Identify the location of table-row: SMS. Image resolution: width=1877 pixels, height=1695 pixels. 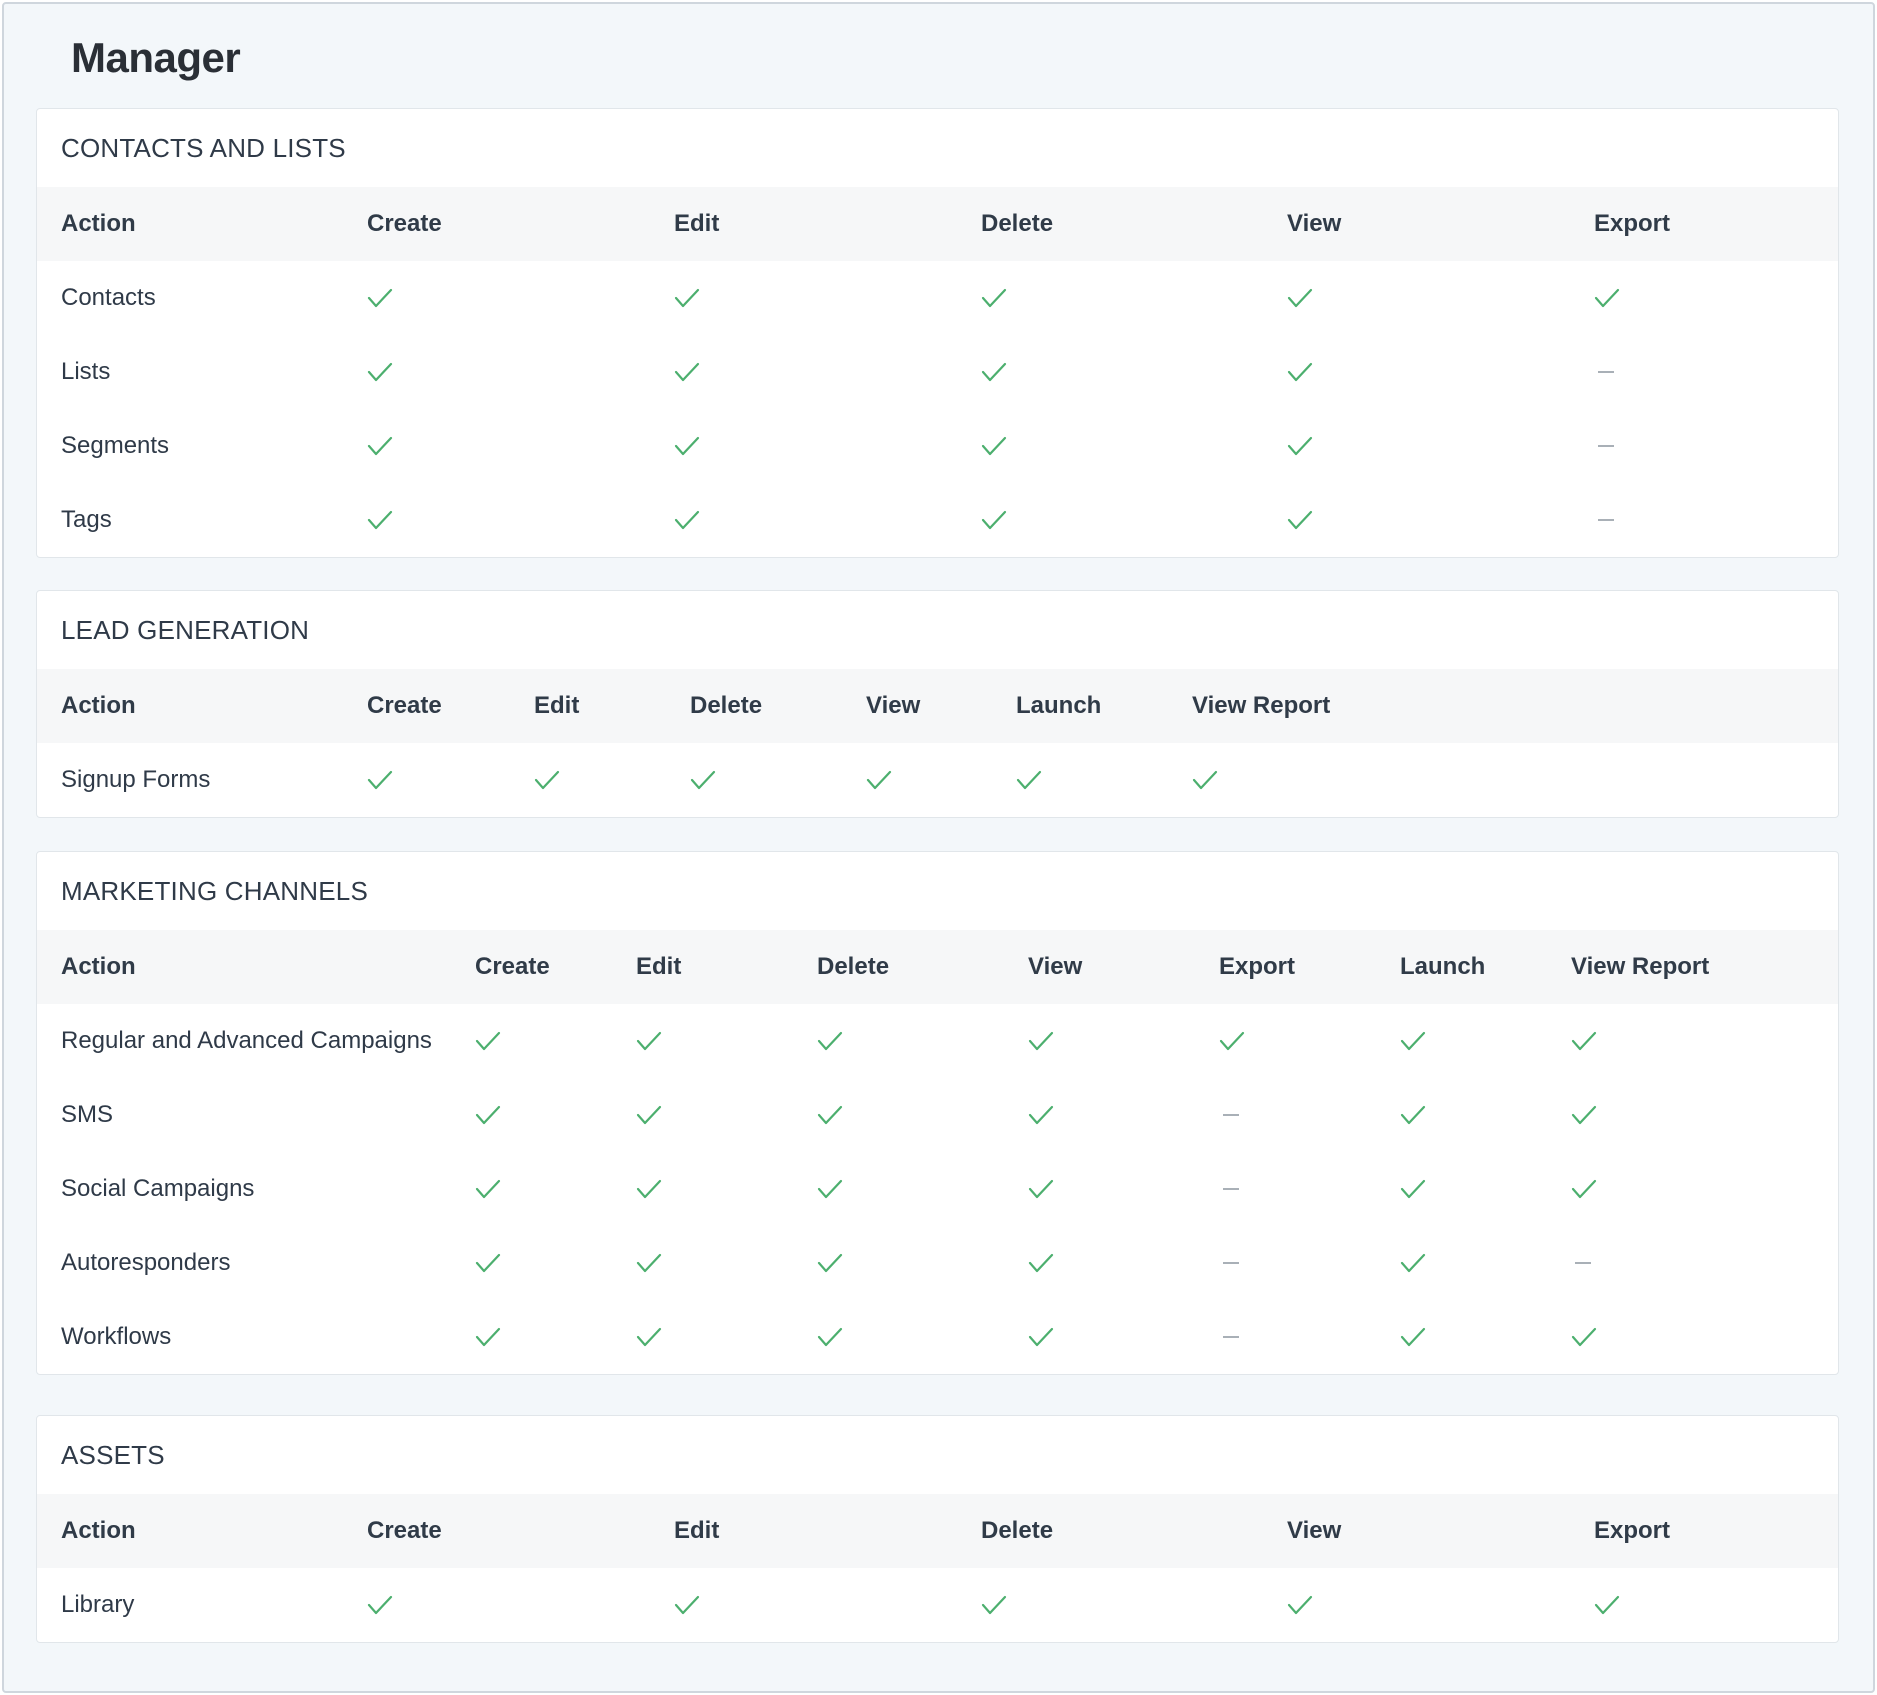
(937, 1115).